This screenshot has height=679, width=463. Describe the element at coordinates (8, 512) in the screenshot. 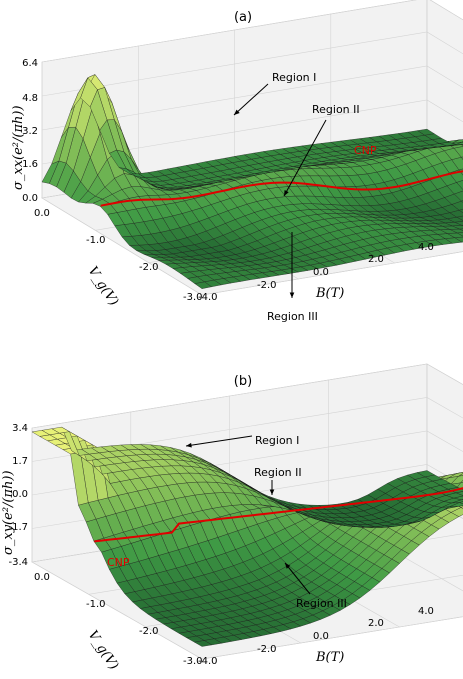

I see `panel-b-zlabel: σ_xy(e²/(πh))` at that location.